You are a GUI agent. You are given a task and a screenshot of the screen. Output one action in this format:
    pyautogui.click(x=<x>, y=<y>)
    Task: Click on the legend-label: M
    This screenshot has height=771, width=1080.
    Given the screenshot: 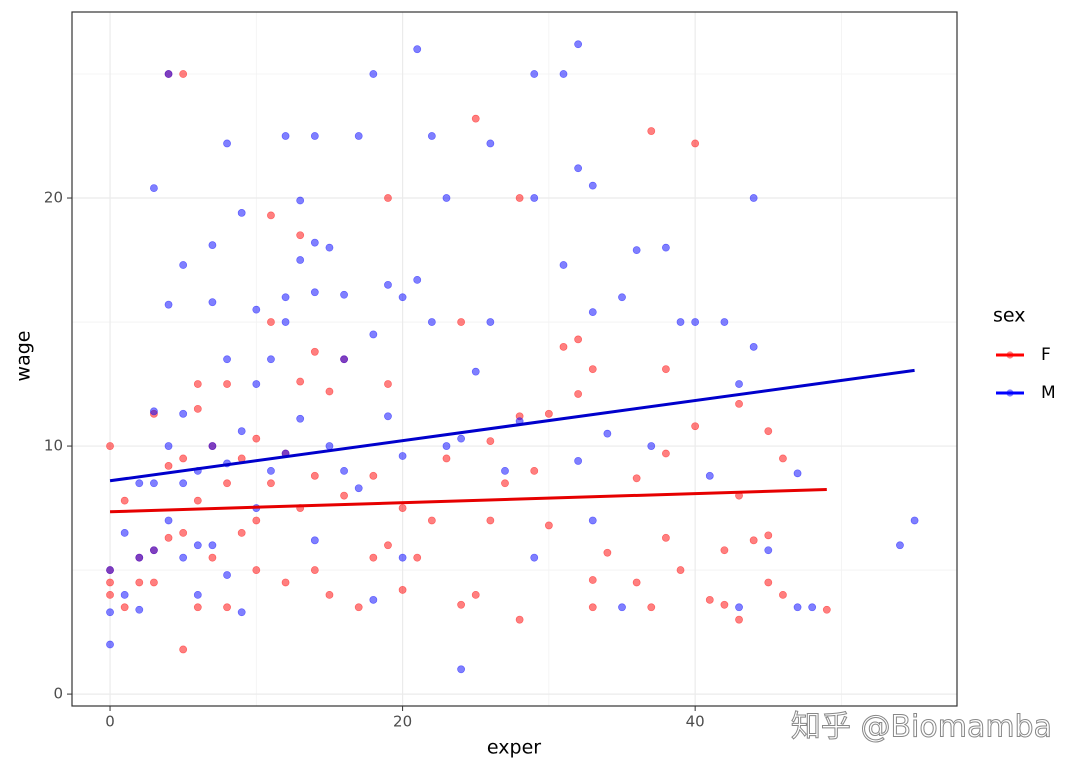 What is the action you would take?
    pyautogui.click(x=1048, y=393)
    